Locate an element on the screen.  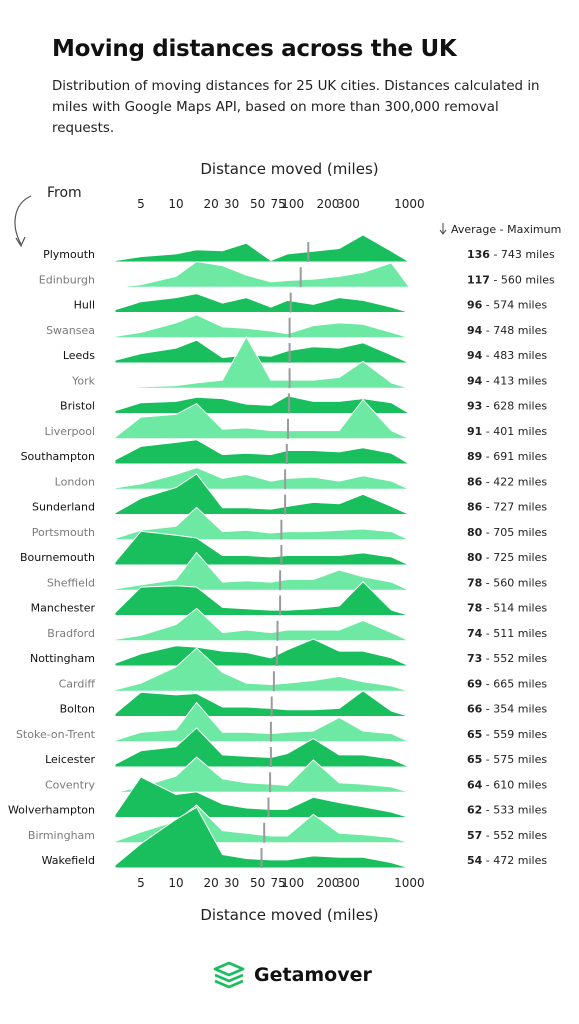
city-label: Stoke-on-Trent is located at coordinates (56, 734).